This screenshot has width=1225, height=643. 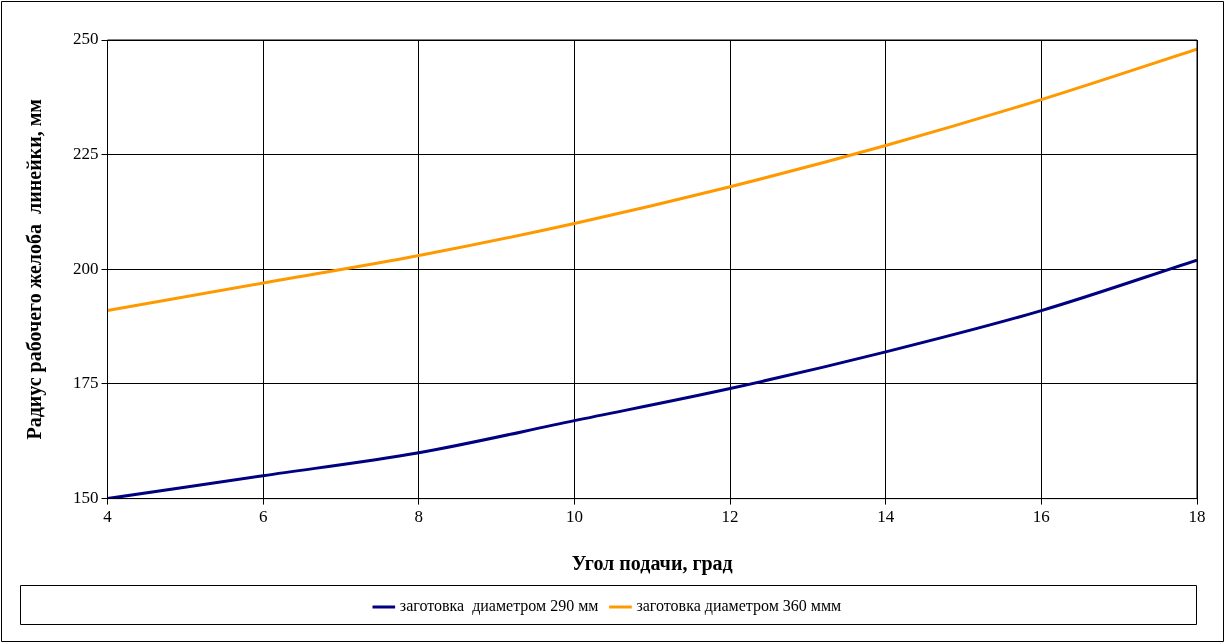 What do you see at coordinates (263, 517) in the screenshot?
I see `x-tick-label: 6` at bounding box center [263, 517].